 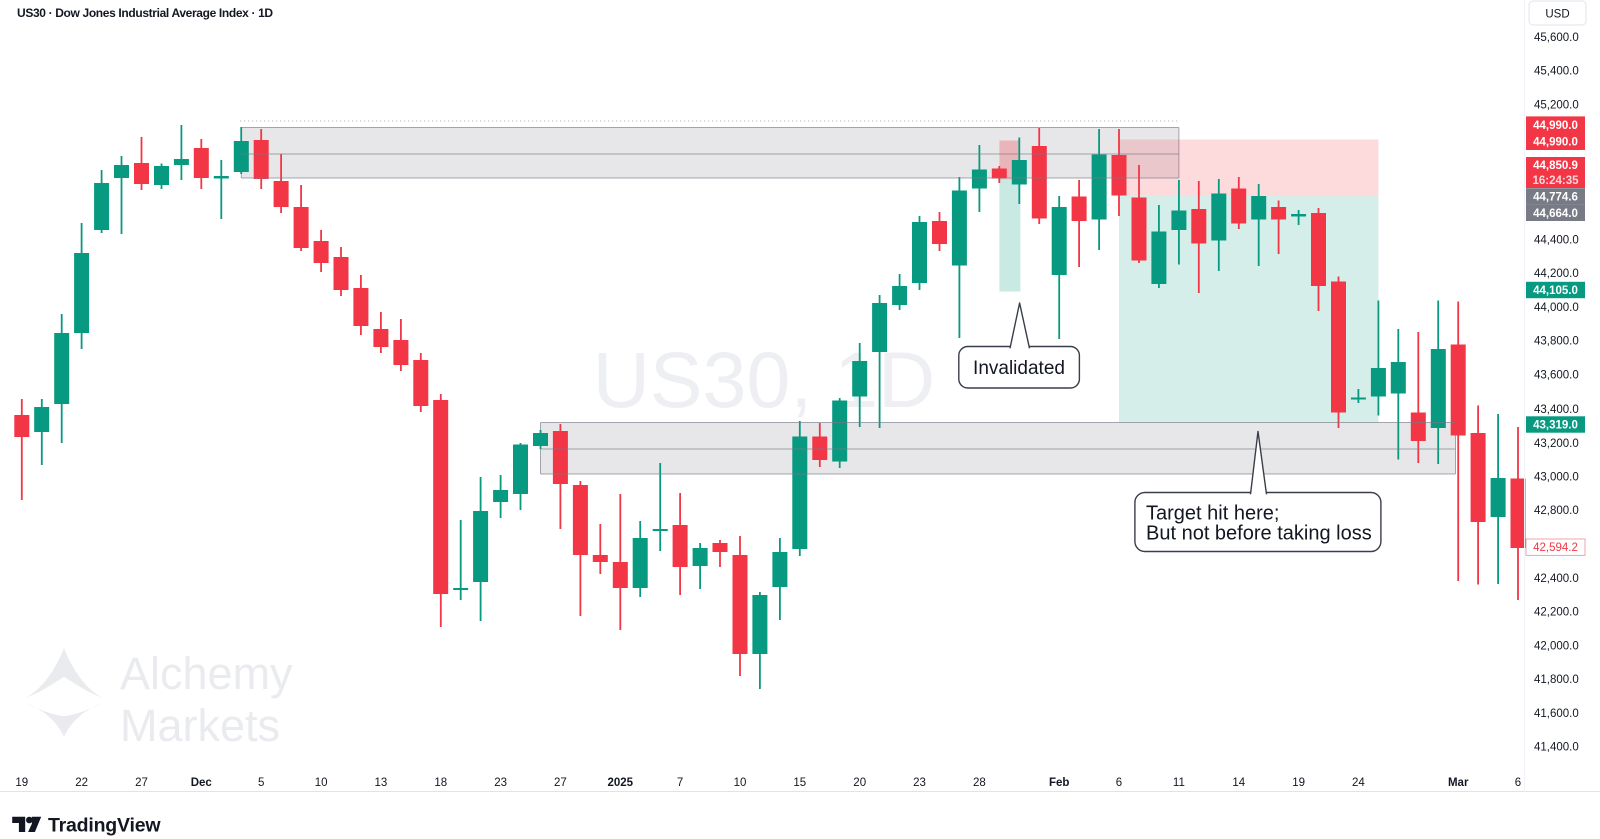 What do you see at coordinates (1212, 514) in the screenshot?
I see `svg-text: Target hit here;` at bounding box center [1212, 514].